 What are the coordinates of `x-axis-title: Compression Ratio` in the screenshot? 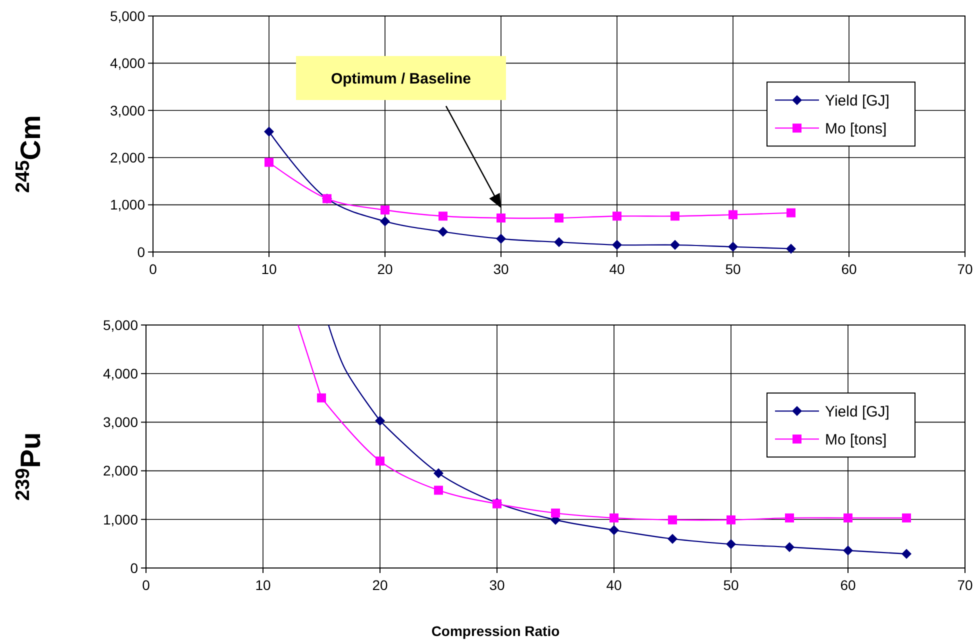 It's located at (495, 631).